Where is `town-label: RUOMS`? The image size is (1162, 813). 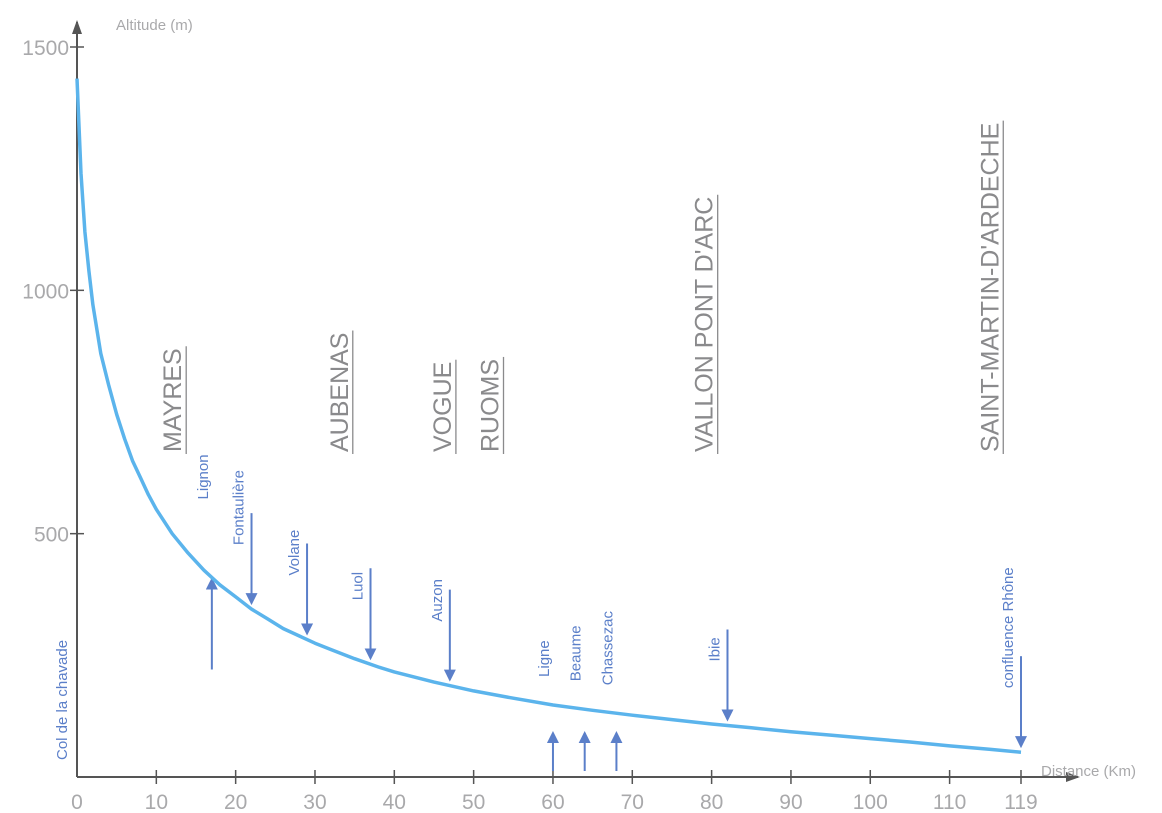 town-label: RUOMS is located at coordinates (491, 405).